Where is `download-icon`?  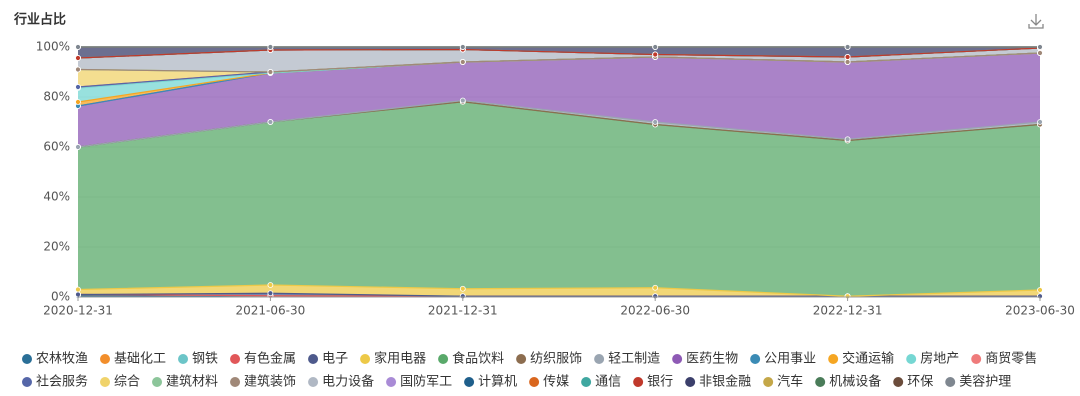 download-icon is located at coordinates (1036, 21).